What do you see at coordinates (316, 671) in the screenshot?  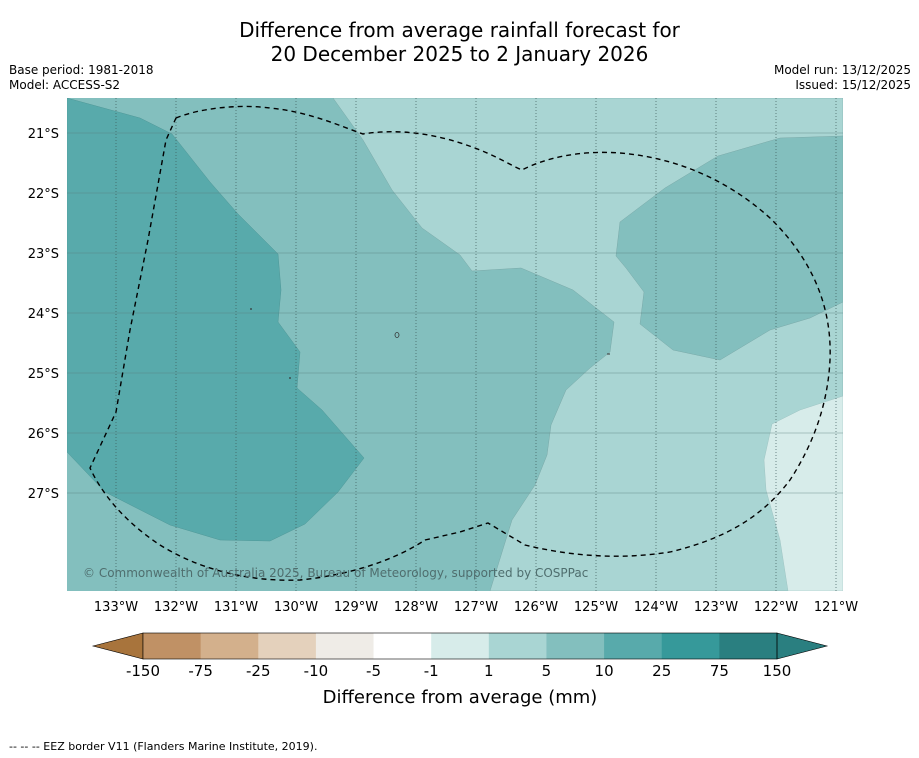 I see `colorbar-tick-label: -10` at bounding box center [316, 671].